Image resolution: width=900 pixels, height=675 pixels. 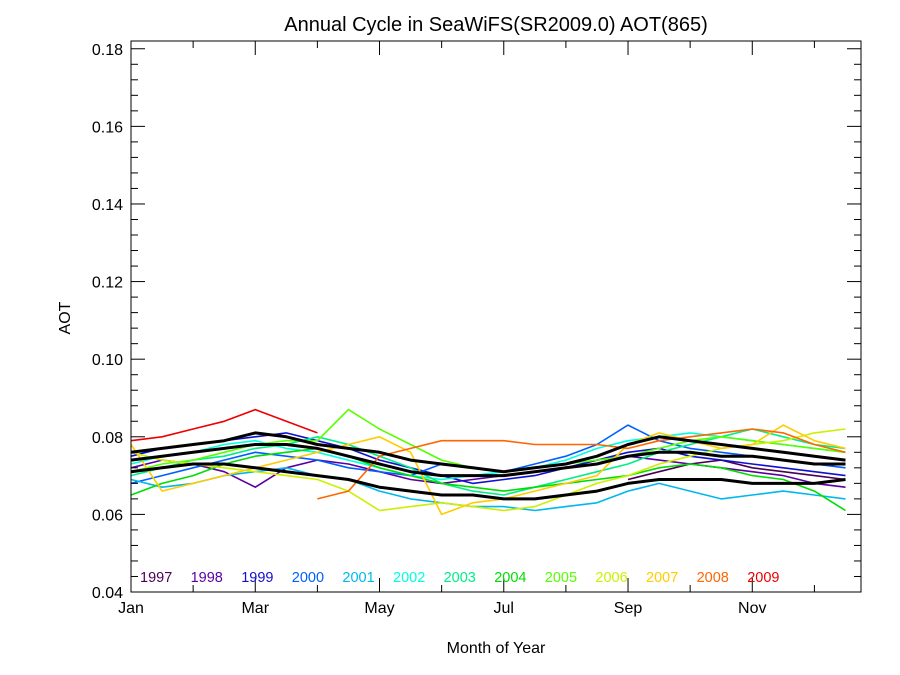 What do you see at coordinates (224, 425) in the screenshot?
I see `series-line-2009` at bounding box center [224, 425].